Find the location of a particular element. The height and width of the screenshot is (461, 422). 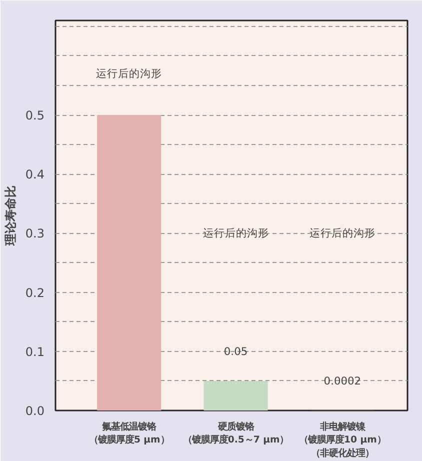

y-tick-label: 0.1 is located at coordinates (35, 351).